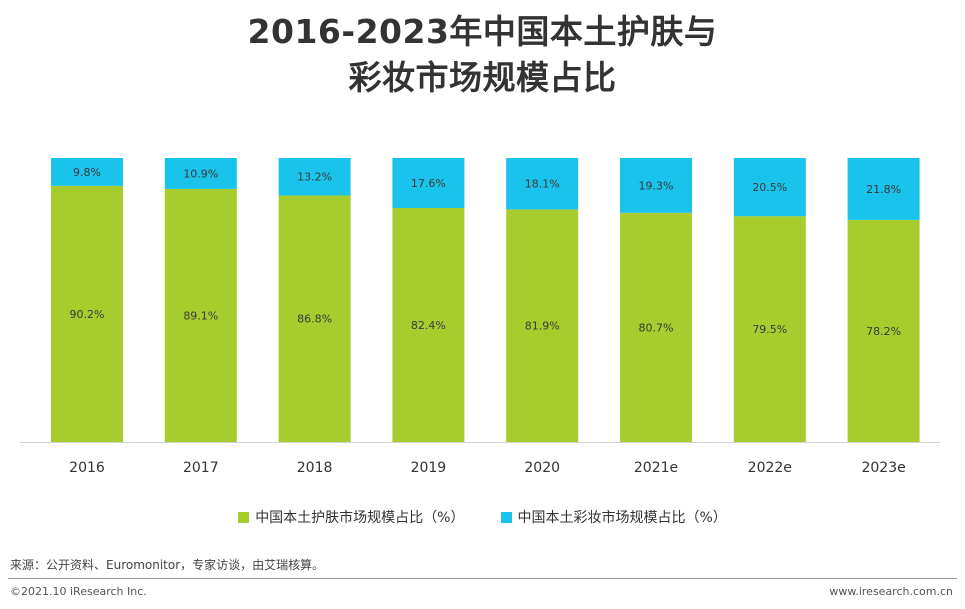 The image size is (965, 609). I want to click on bar-skincare-2016, so click(87, 313).